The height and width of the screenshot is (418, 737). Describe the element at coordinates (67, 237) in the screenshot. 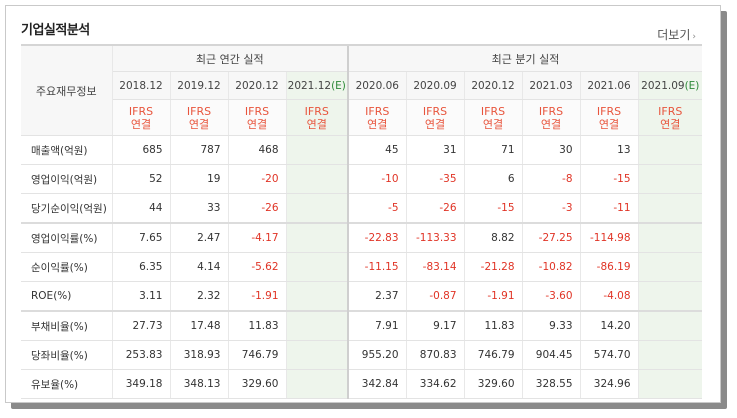

I see `row-label: 영업이익률(%)` at that location.